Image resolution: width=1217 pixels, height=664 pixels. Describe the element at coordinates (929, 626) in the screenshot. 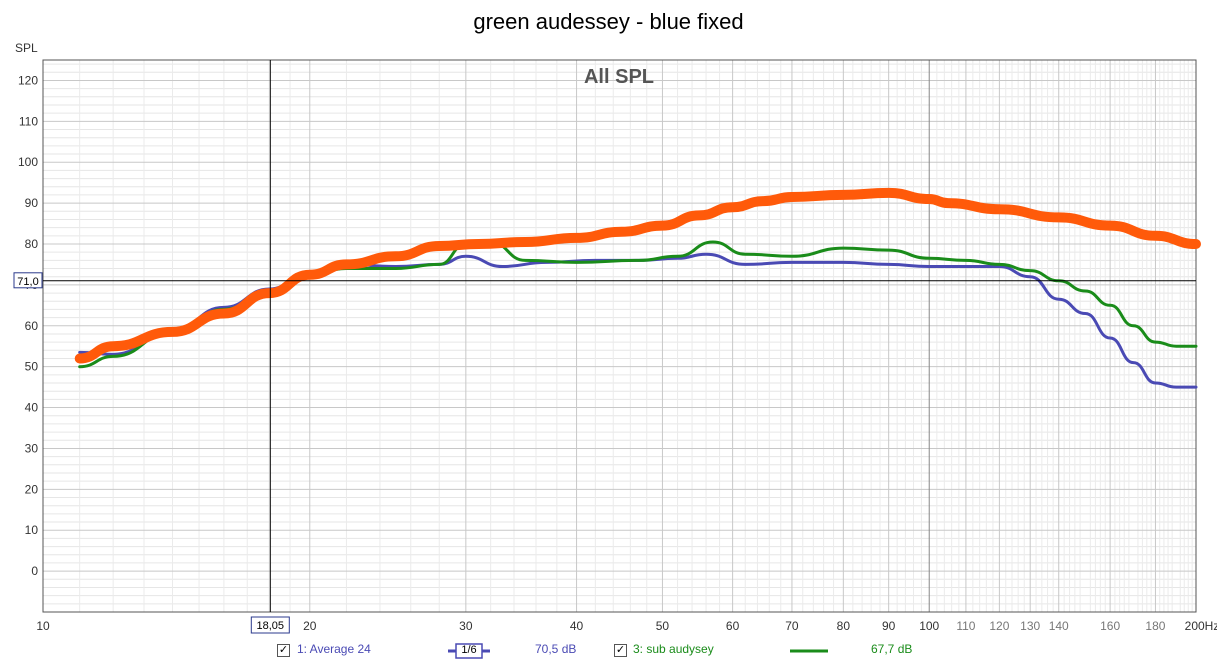

I see `x-tick-label: 100` at that location.